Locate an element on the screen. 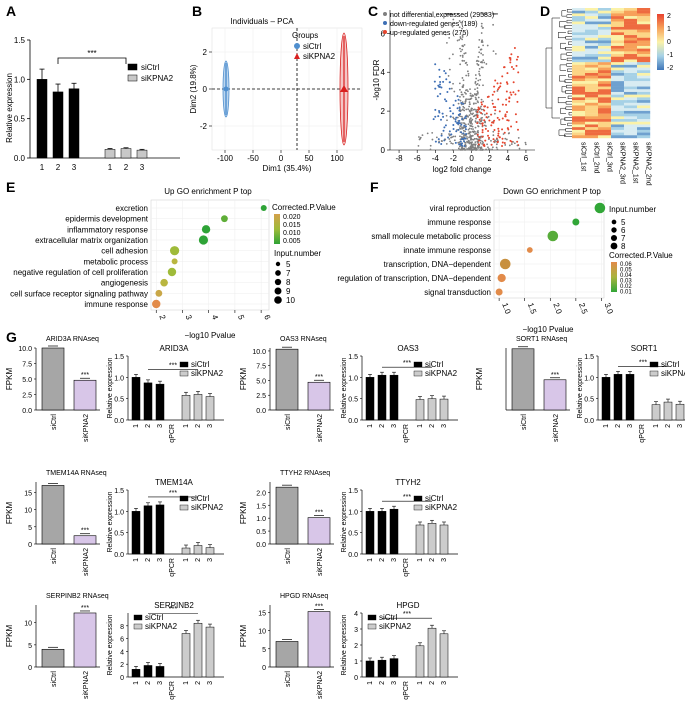 The height and width of the screenshot is (707, 685). gene-qpcr-ytick-label: 0.5 is located at coordinates (353, 400).